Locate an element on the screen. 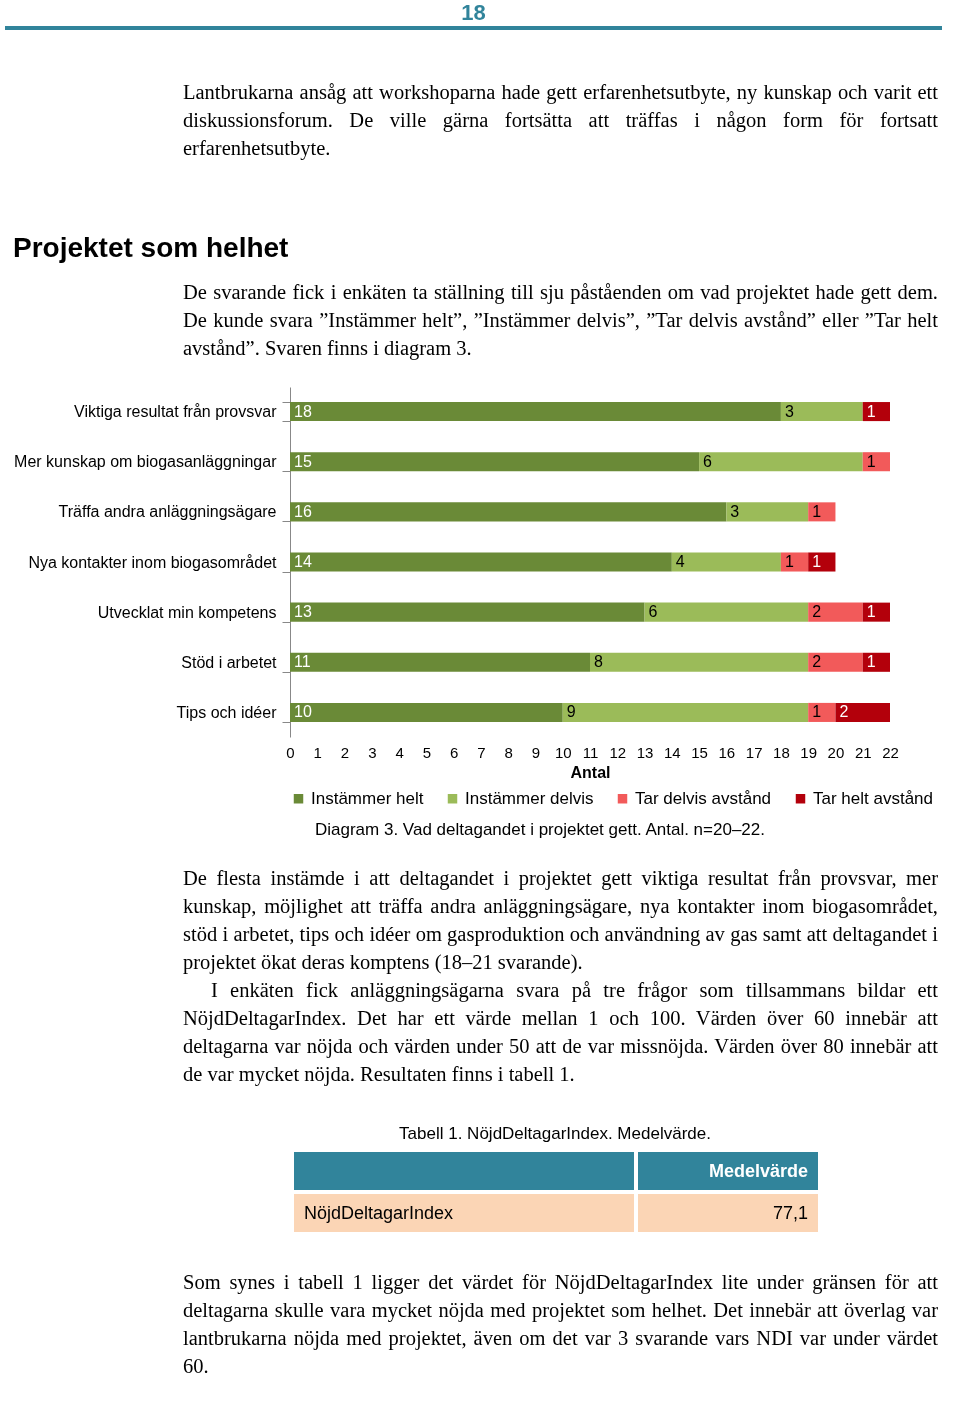 The height and width of the screenshot is (1419, 960). x-tick-label: 4 is located at coordinates (399, 752).